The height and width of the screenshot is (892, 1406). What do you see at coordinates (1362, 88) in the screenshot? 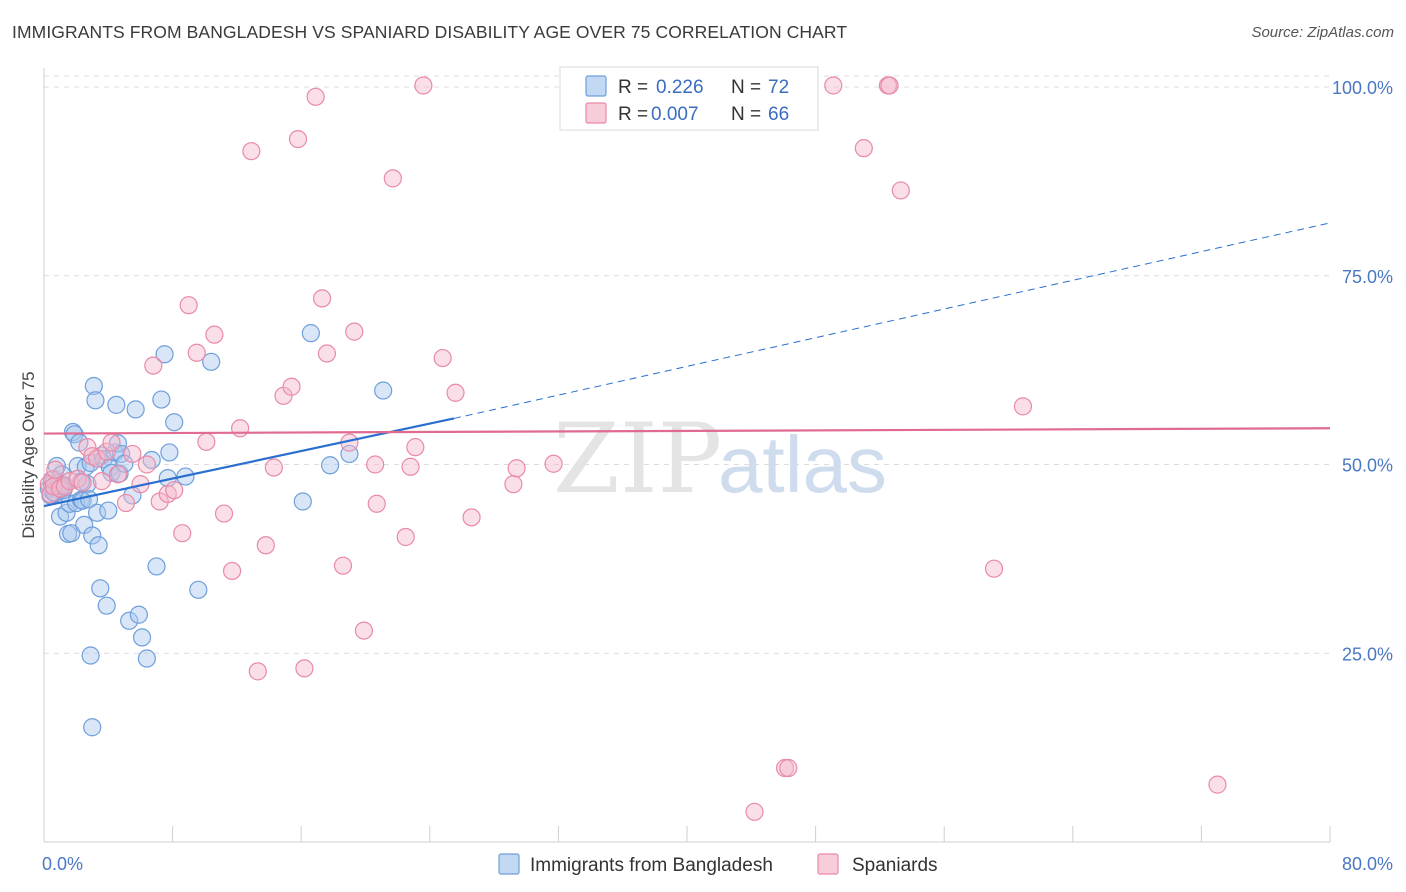
I see `y-tick-label-100: 100.0%` at bounding box center [1362, 88].